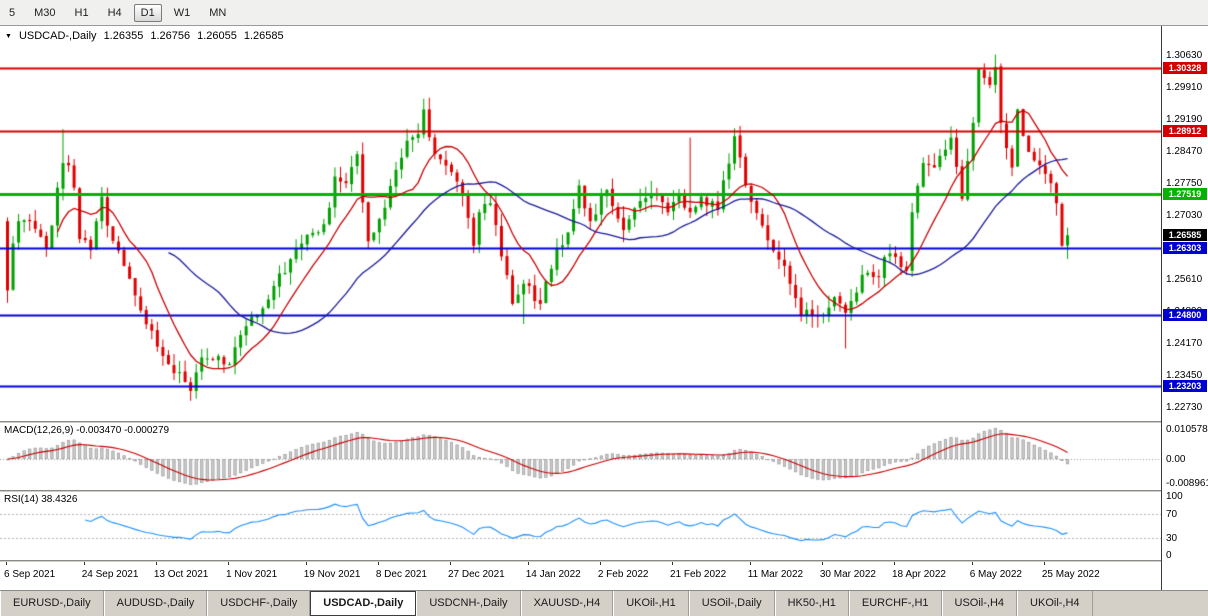  I want to click on date-label: 21 Feb 2022, so click(698, 574).